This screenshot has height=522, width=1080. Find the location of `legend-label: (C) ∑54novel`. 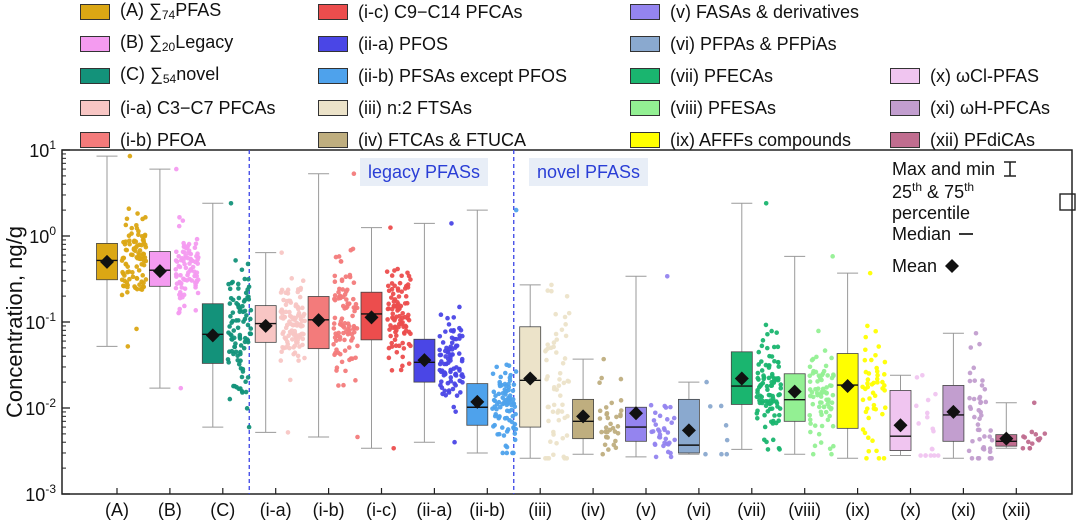

legend-label: (C) ∑54novel is located at coordinates (170, 74).